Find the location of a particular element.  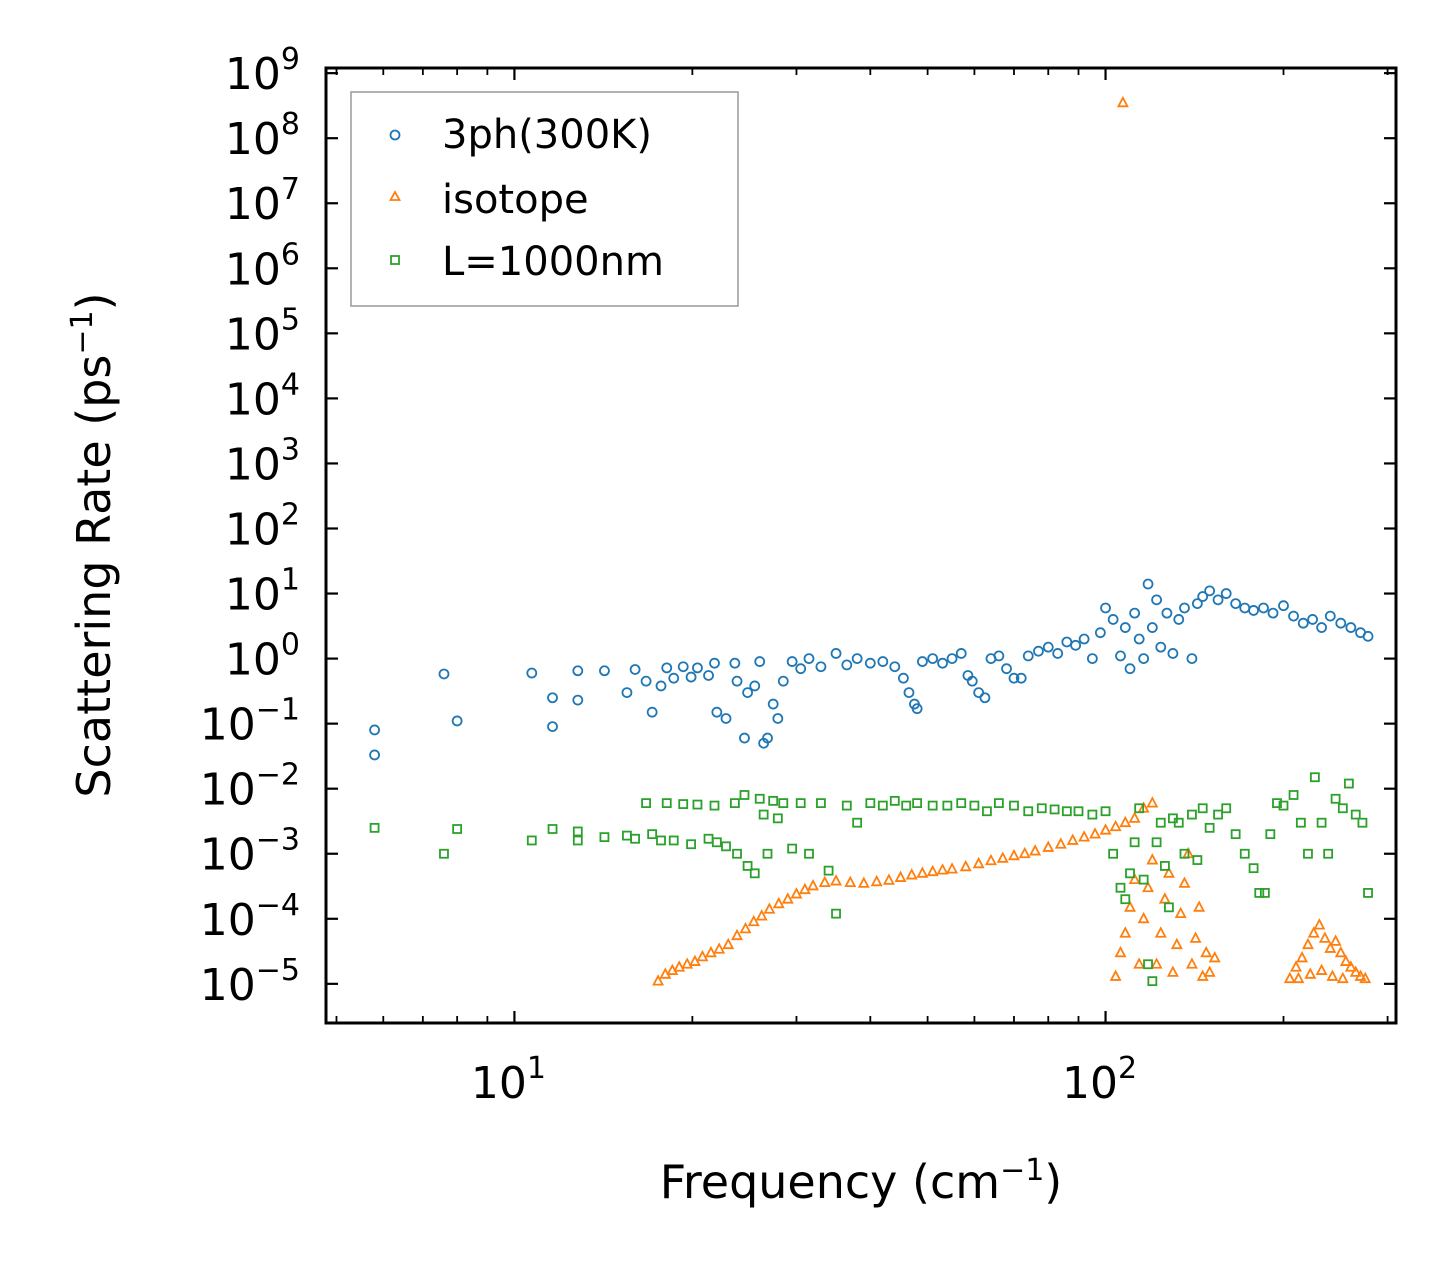

x-tick-label: 102 is located at coordinates (1099, 1080).